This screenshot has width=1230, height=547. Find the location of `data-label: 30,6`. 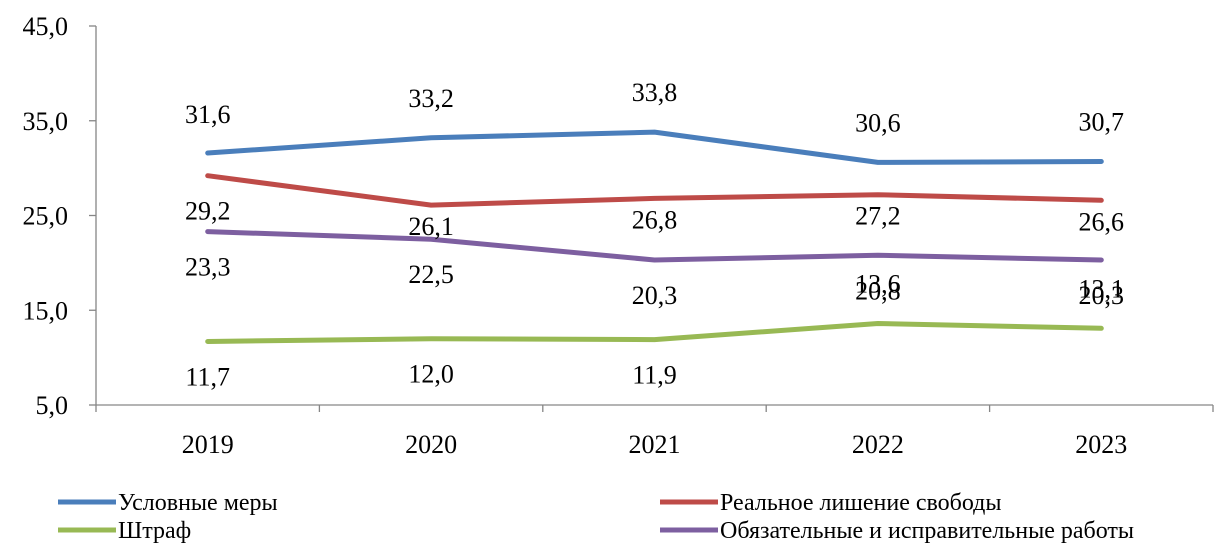

data-label: 30,6 is located at coordinates (878, 122).